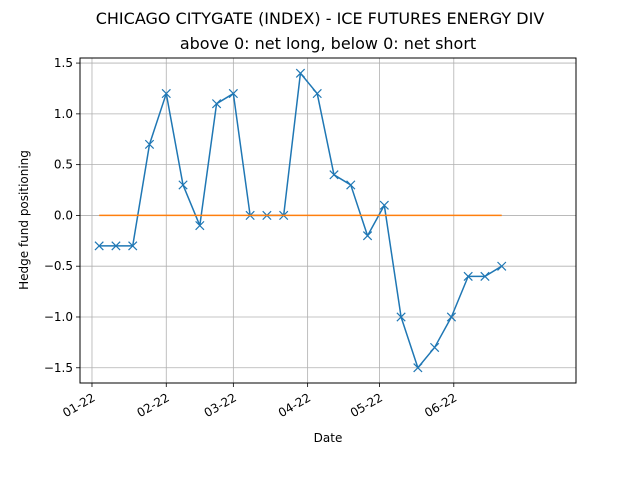 The width and height of the screenshot is (640, 480). Describe the element at coordinates (78, 405) in the screenshot. I see `x-tick-label: 01-22` at that location.